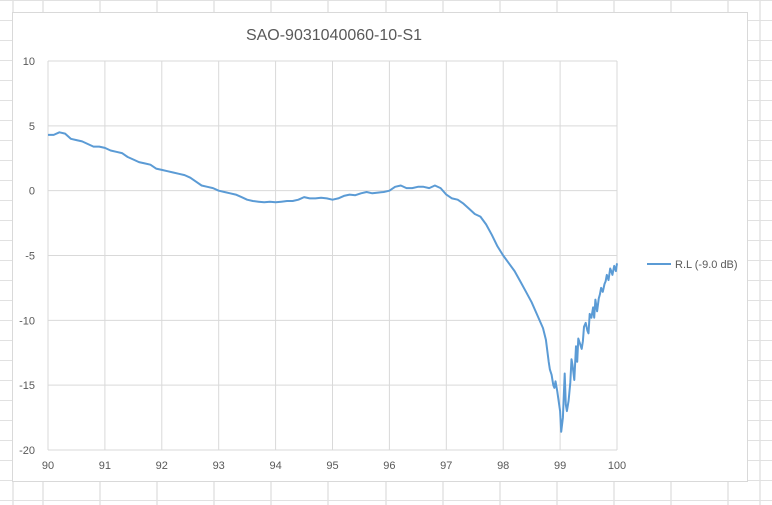  What do you see at coordinates (446, 466) in the screenshot?
I see `x-tick-label: 97` at bounding box center [446, 466].